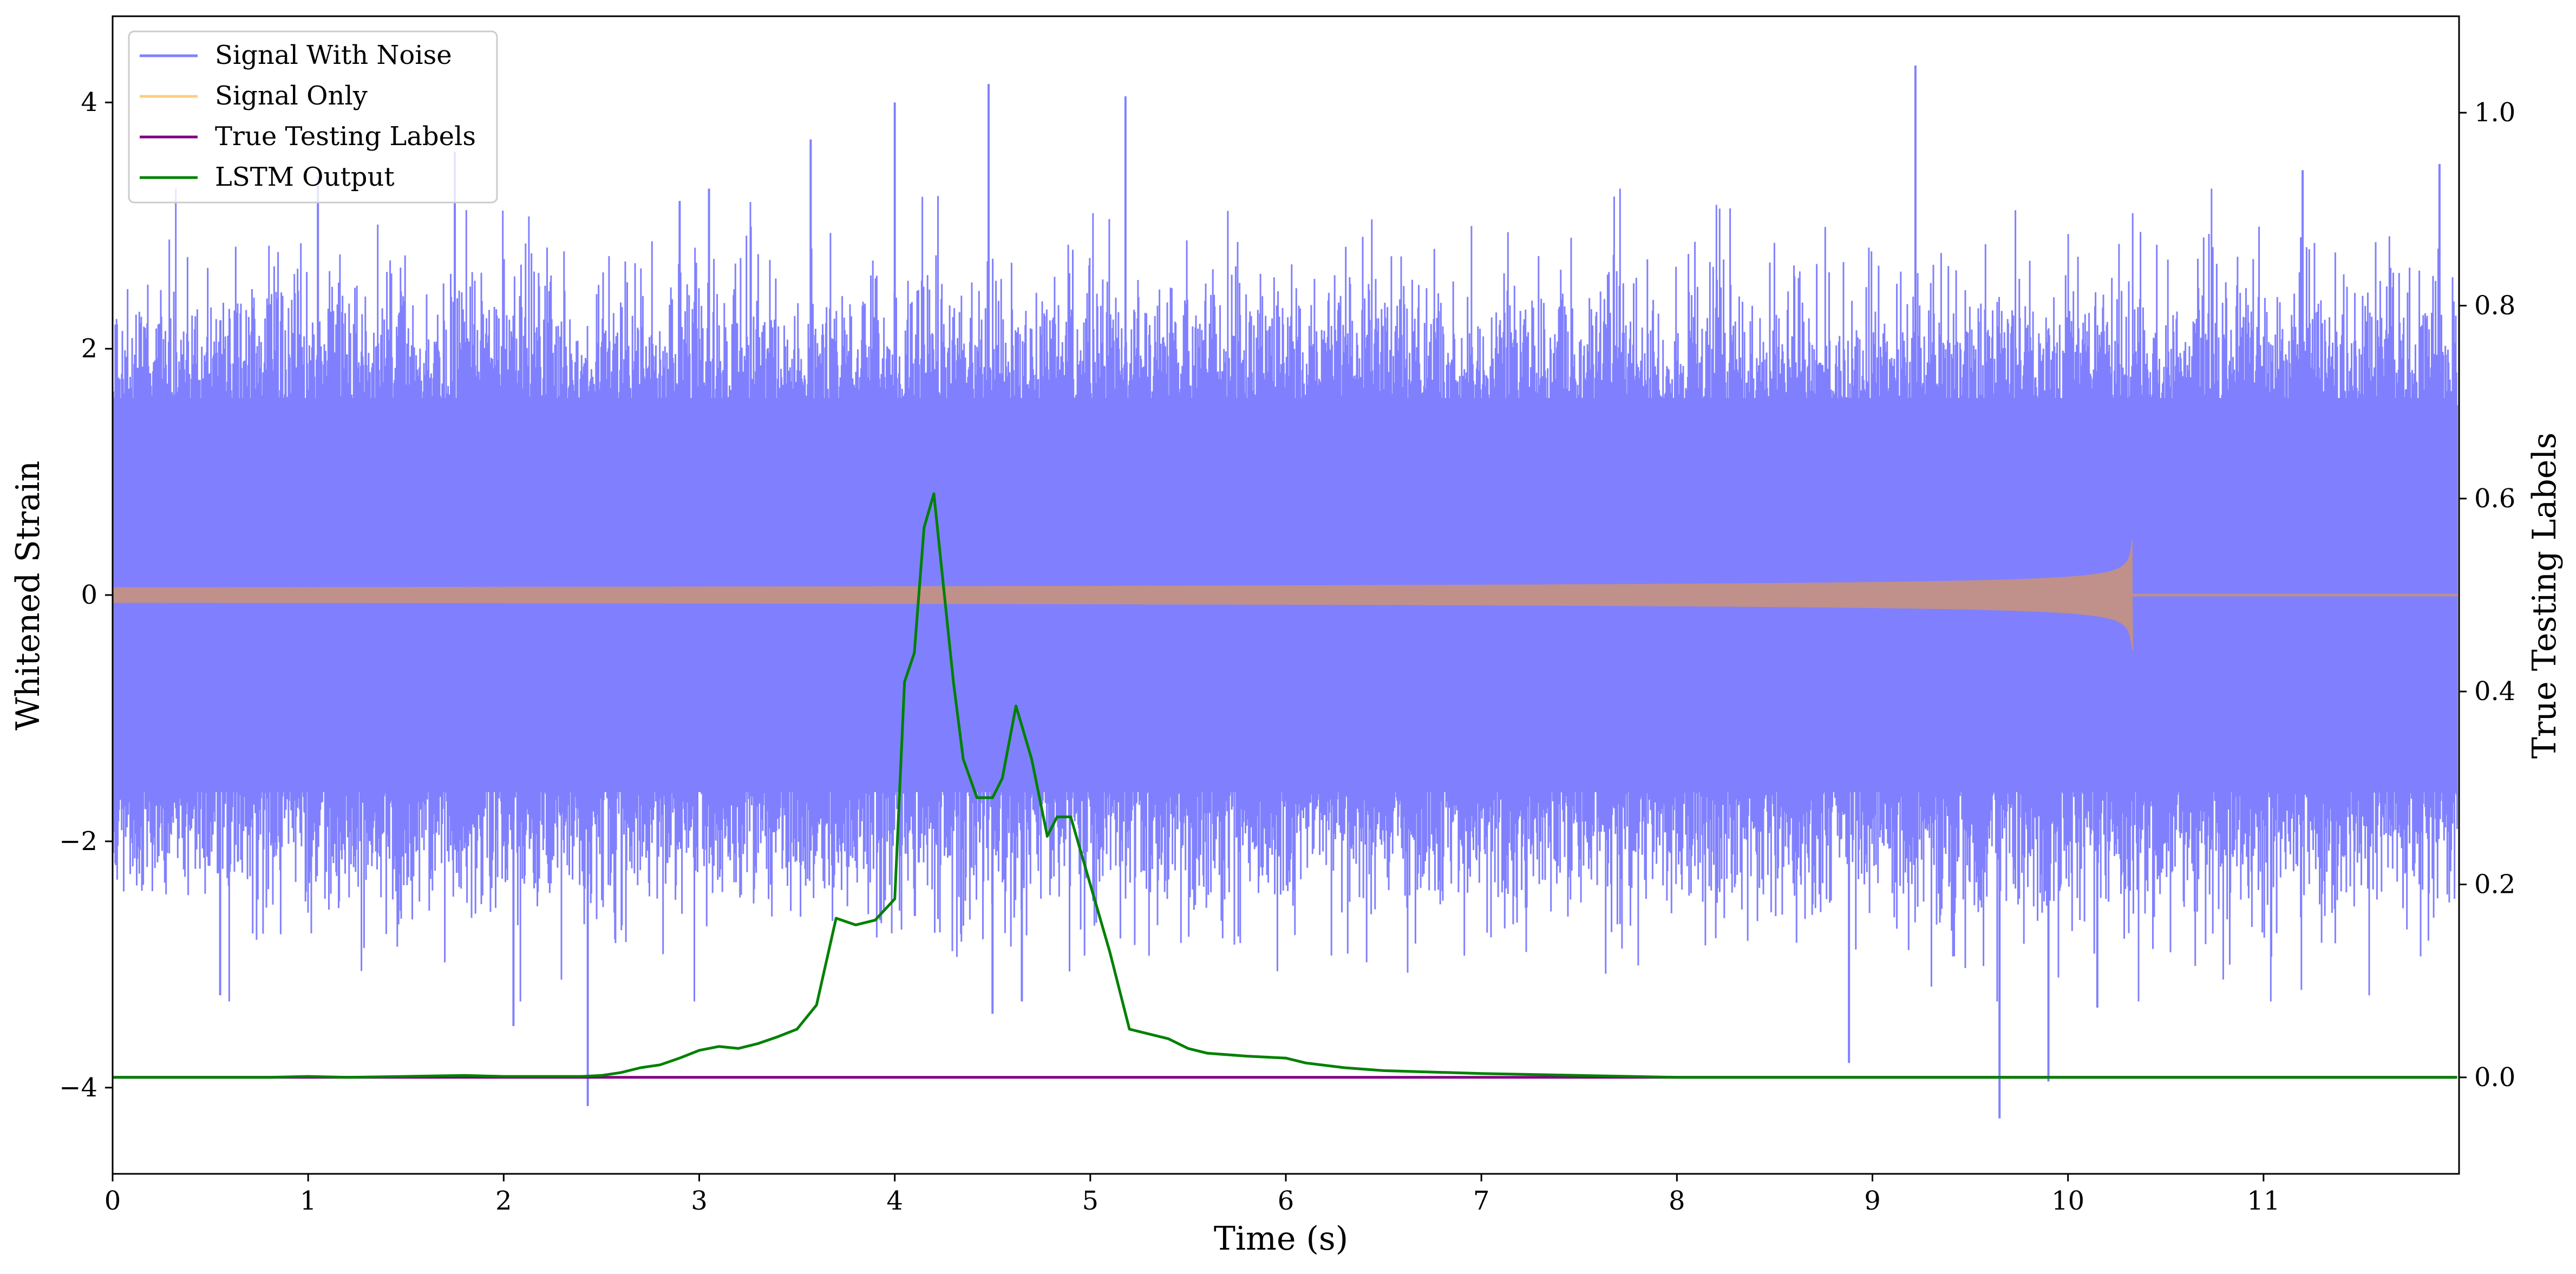  Describe the element at coordinates (2495, 1077) in the screenshot. I see `y2-tick-label: 0.0` at that location.